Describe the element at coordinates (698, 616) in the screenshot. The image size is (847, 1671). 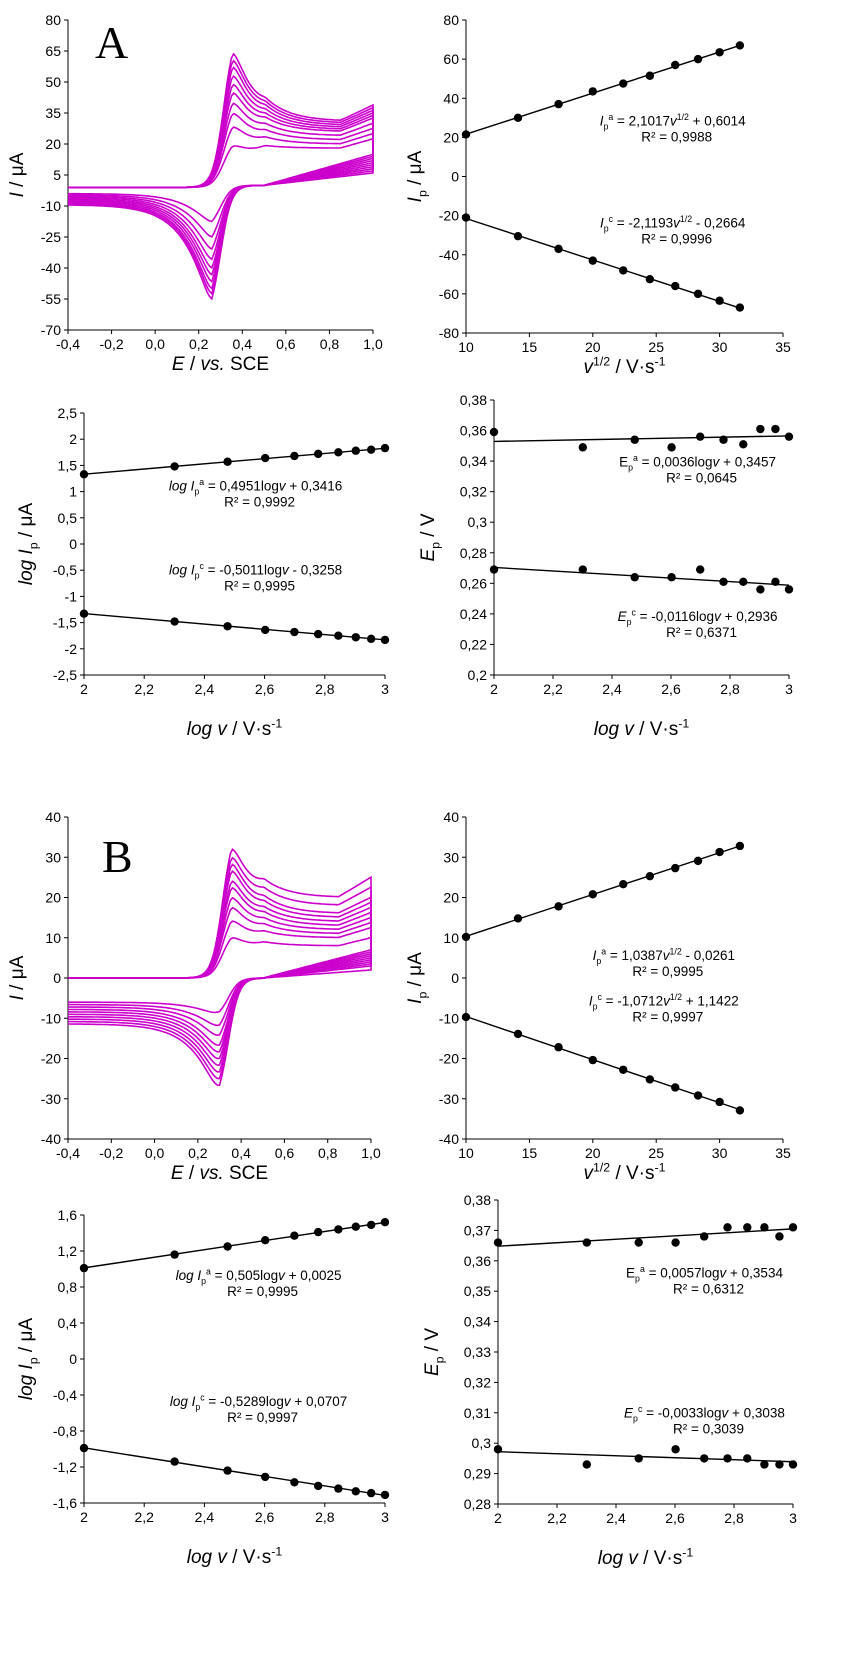
I see `regression-equation: Epc = -0,0116logv + 0,2936` at that location.